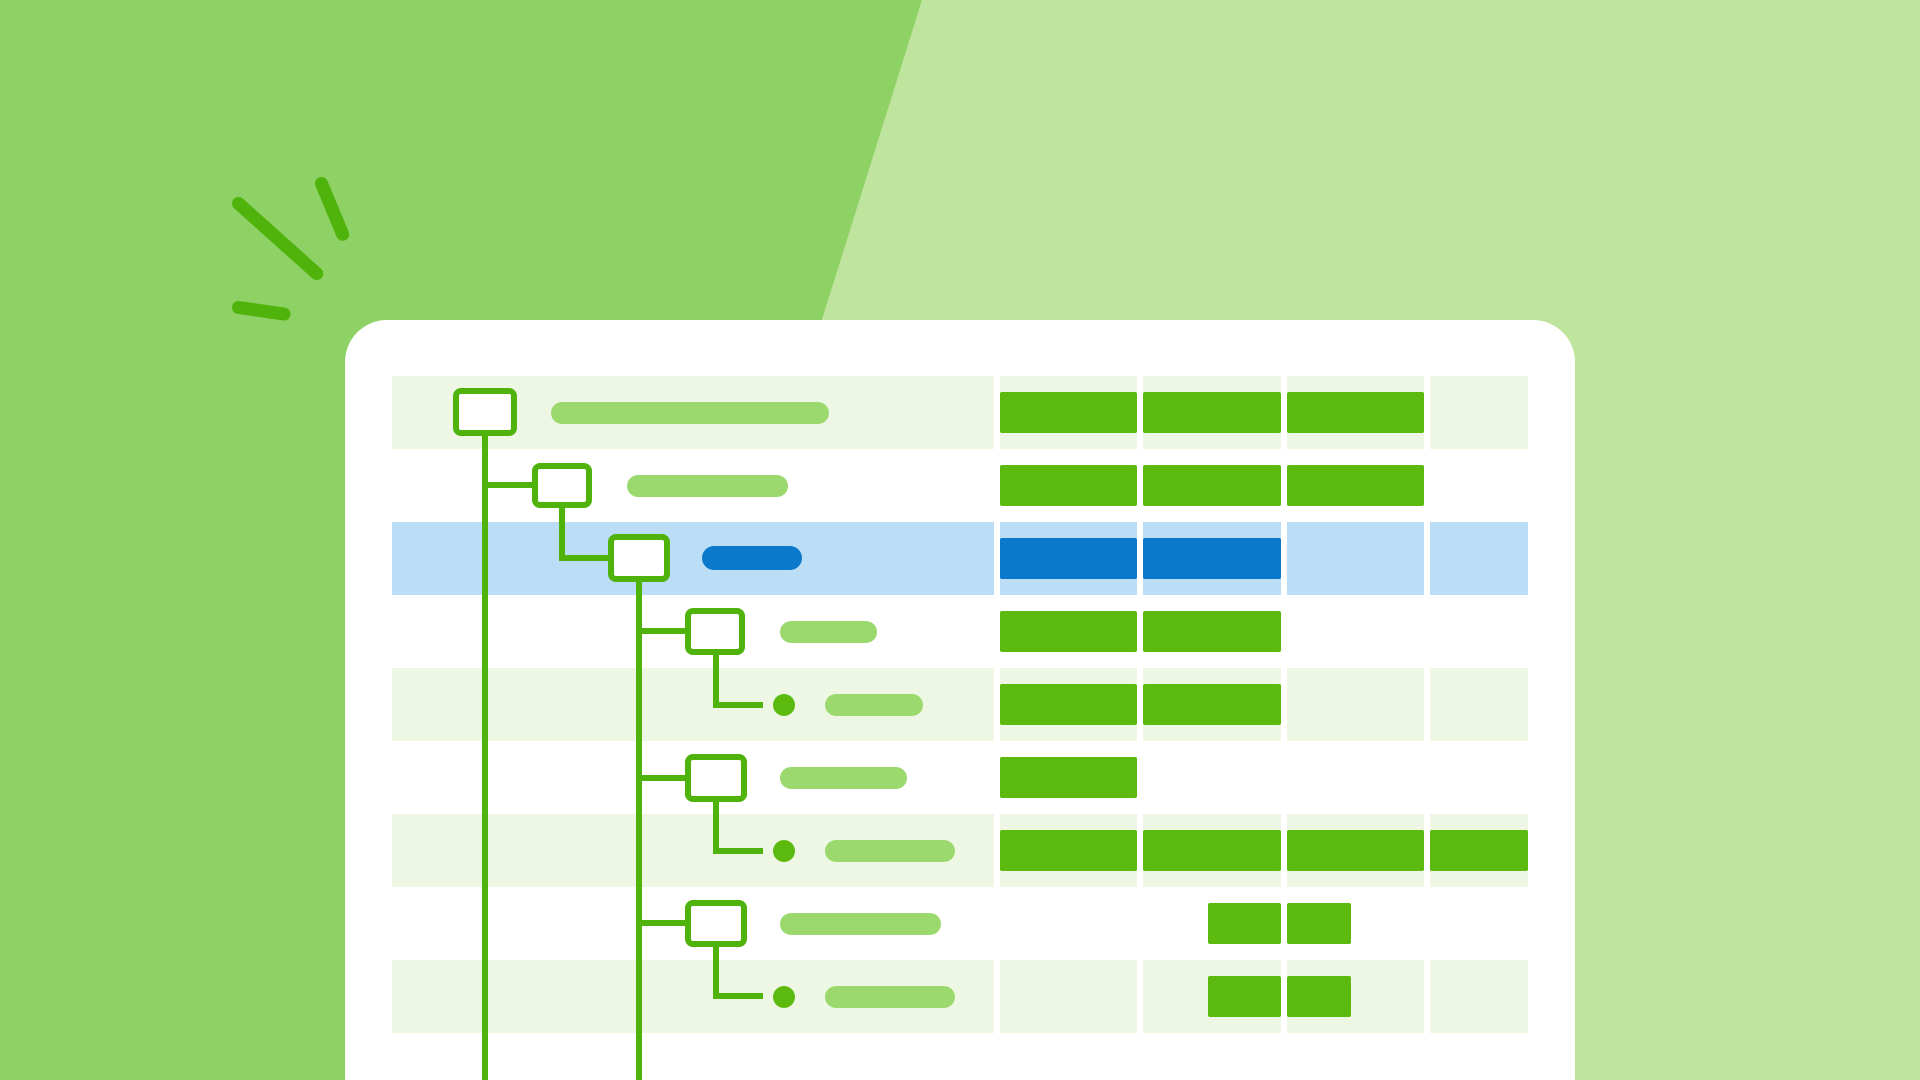  I want to click on task-name-cell, so click(693, 558).